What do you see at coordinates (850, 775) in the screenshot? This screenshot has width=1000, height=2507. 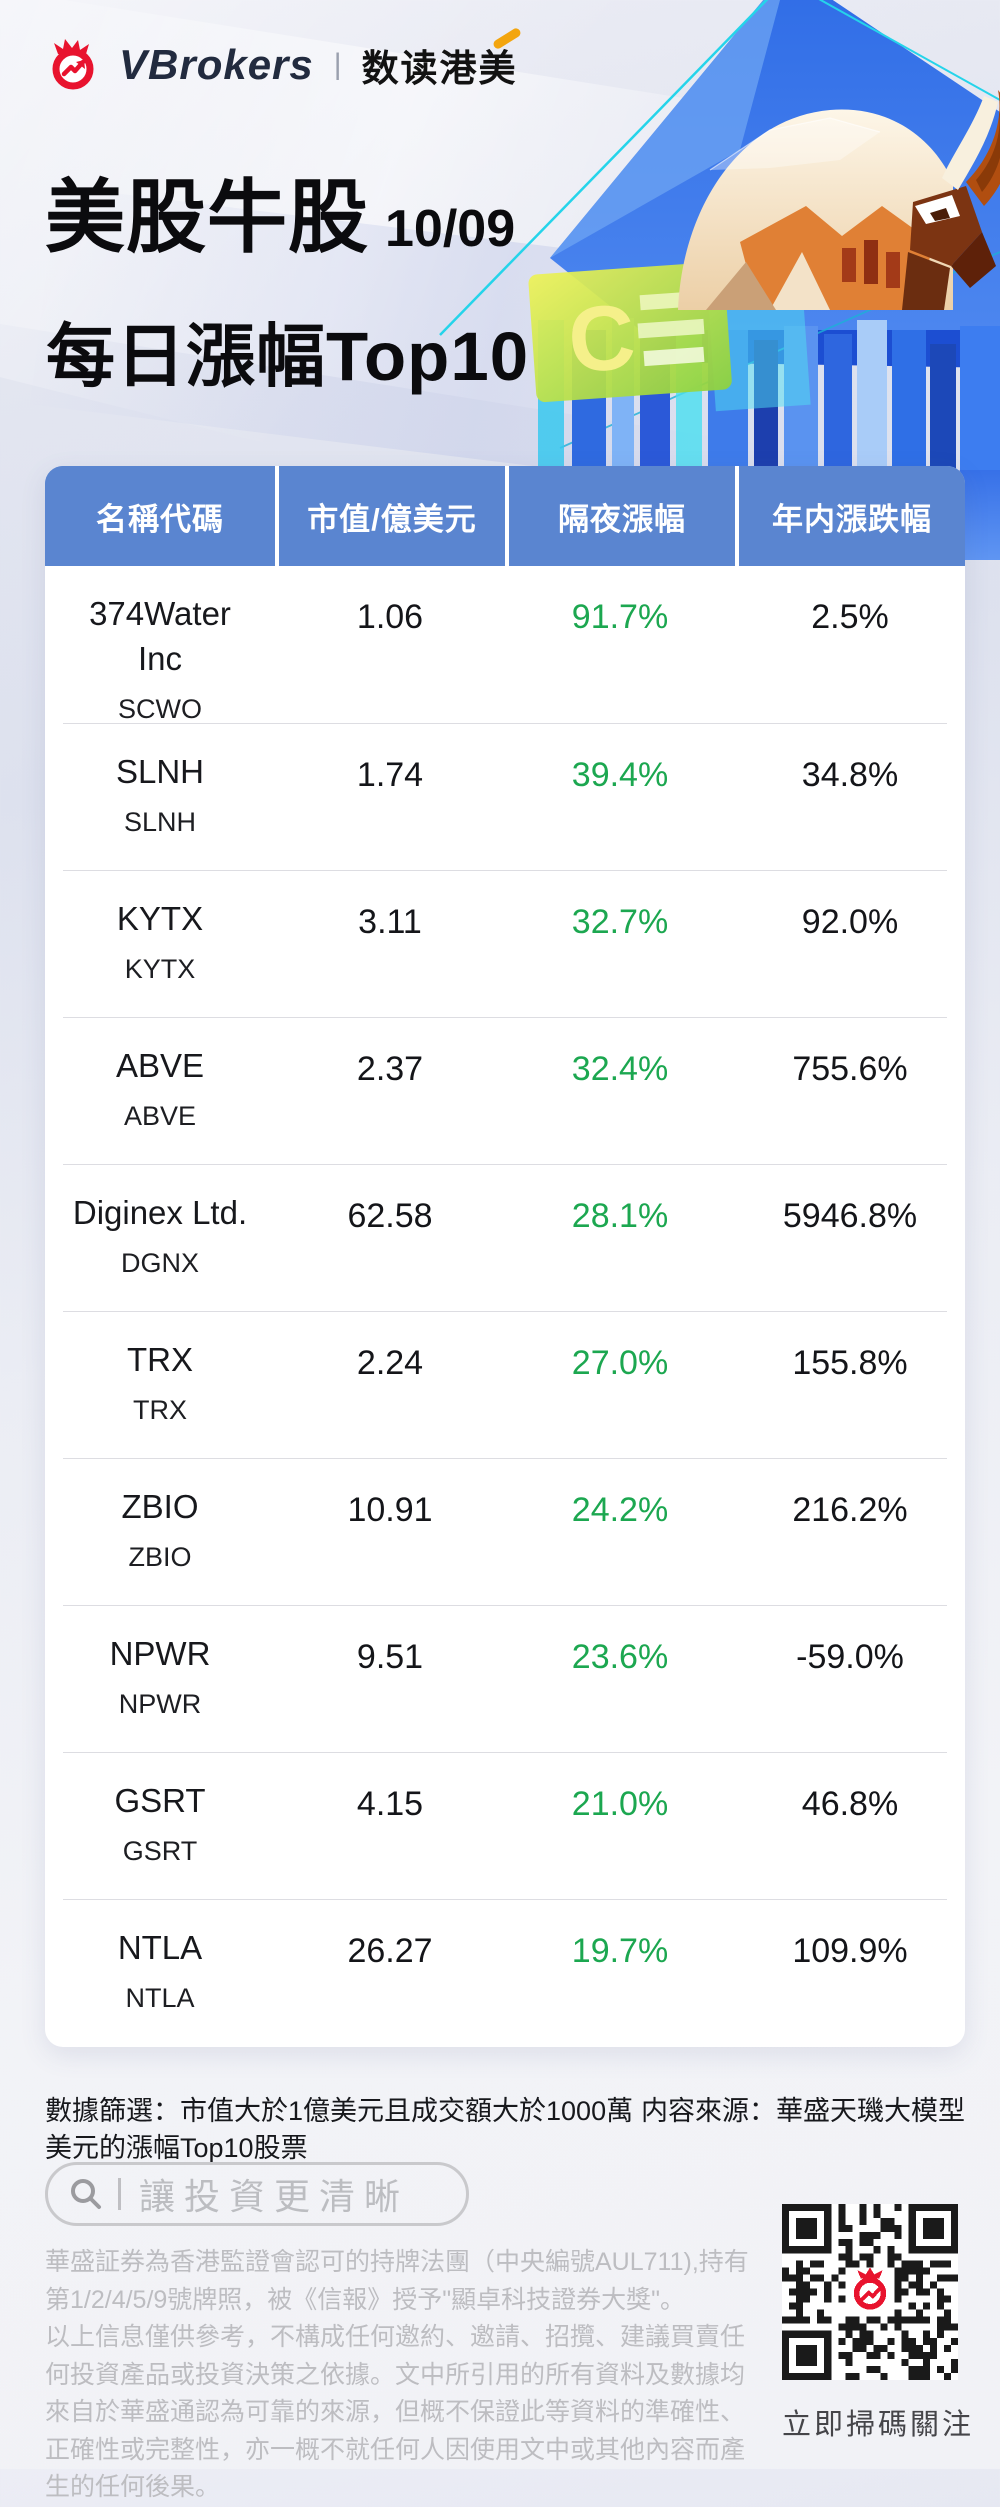 I see `ytd-change-value: 34.8%` at bounding box center [850, 775].